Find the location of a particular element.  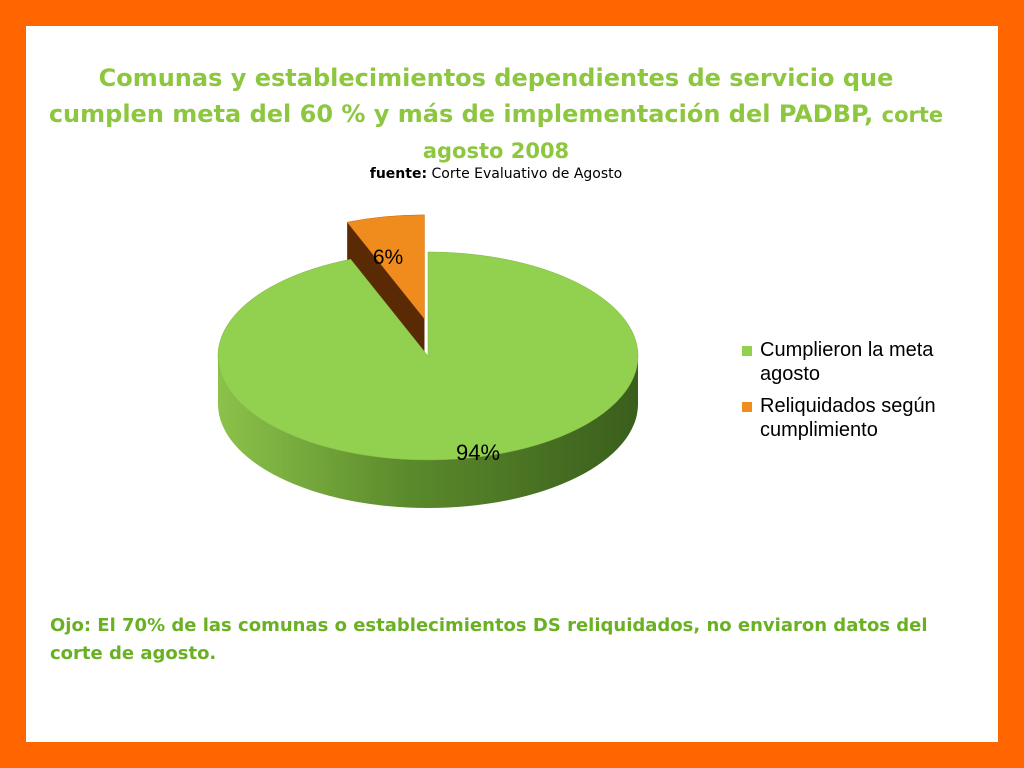

source-text: Corte Evaluativo de Agosto is located at coordinates (527, 174).